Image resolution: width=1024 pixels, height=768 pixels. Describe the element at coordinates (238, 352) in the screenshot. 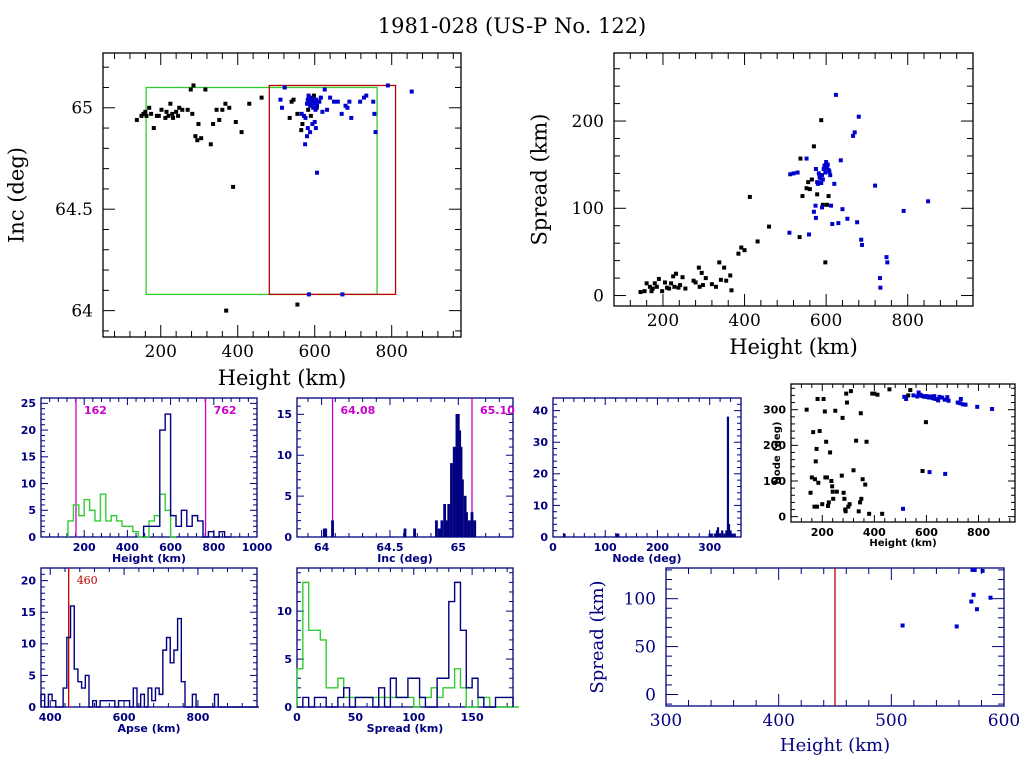

I see `x-tick-label: 400` at that location.